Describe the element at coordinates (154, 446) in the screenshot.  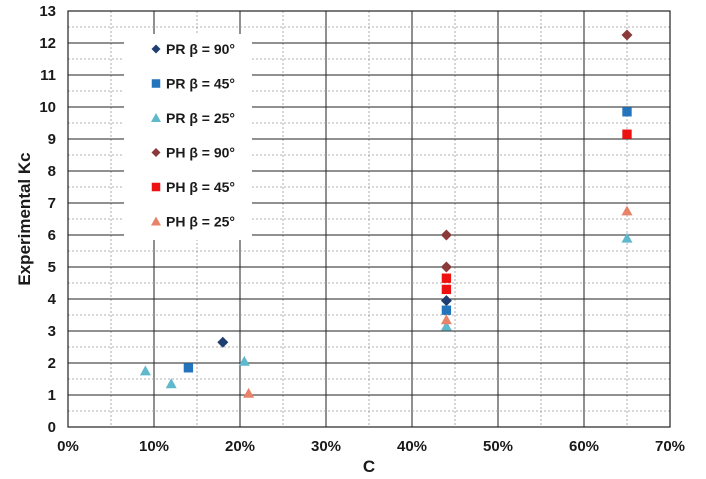
I see `x-tick-label: 10%` at that location.